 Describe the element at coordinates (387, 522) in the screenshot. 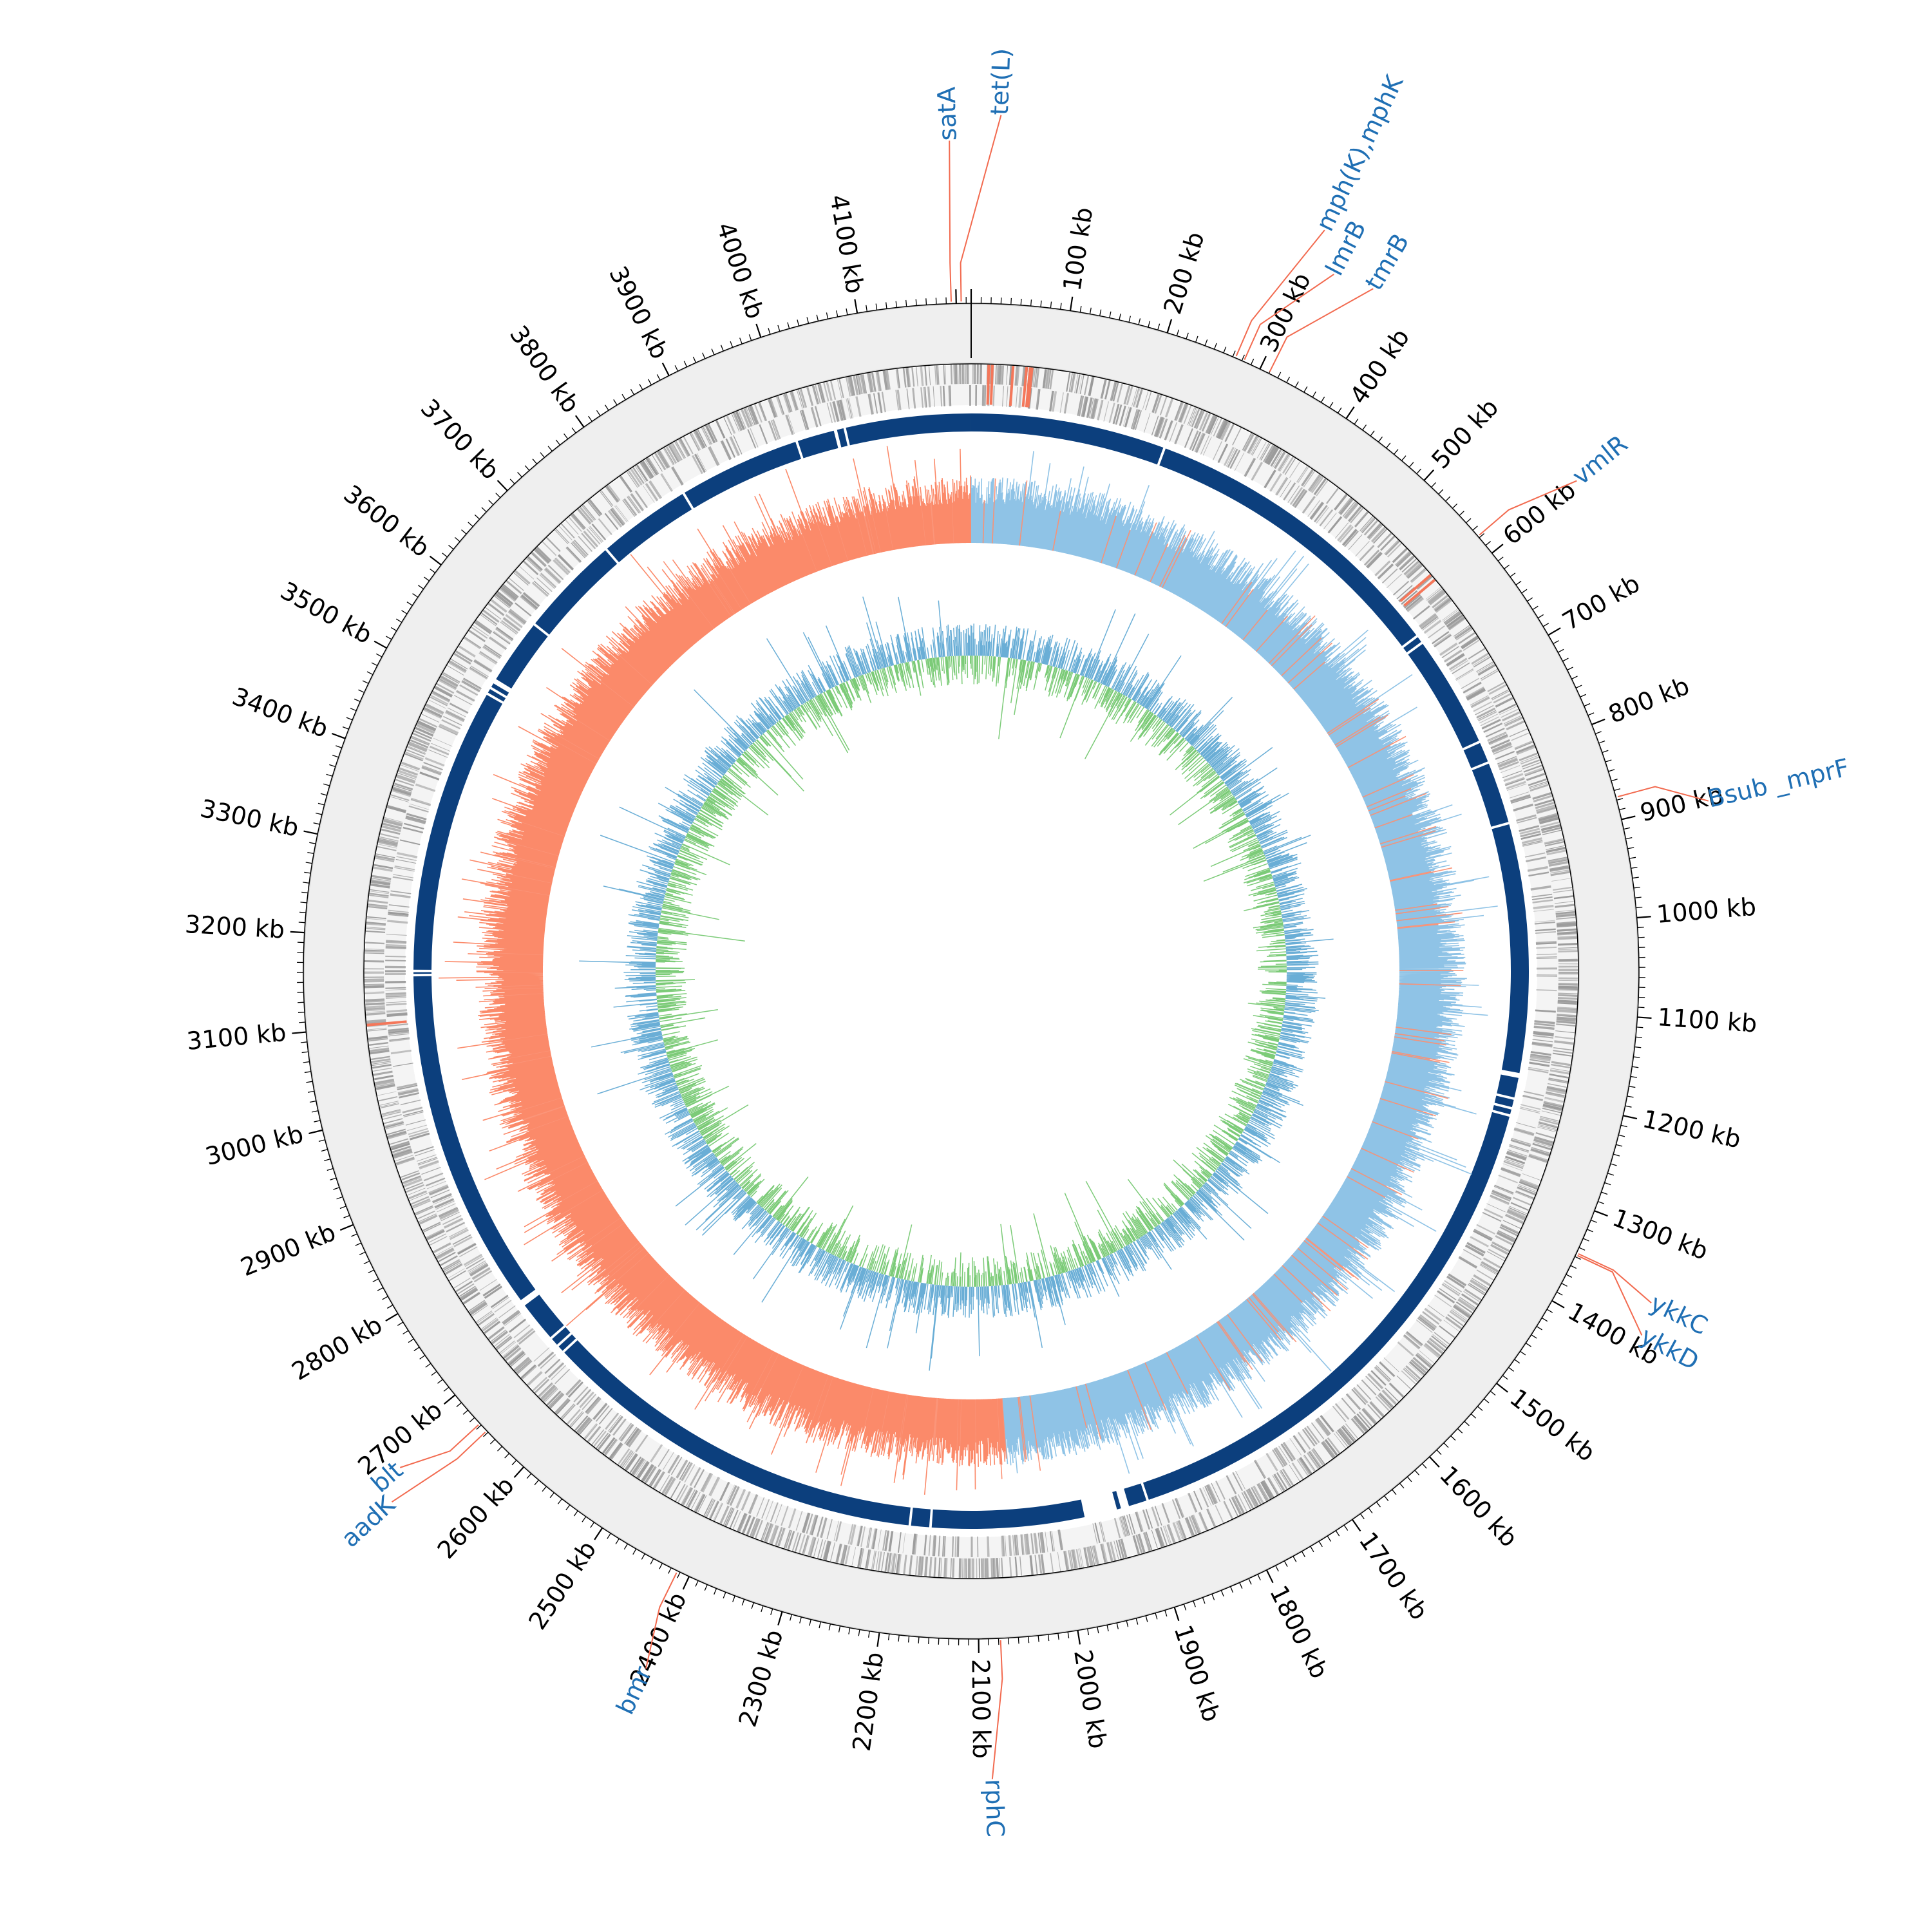

I see `scale-tick-label: 3600 kb` at that location.